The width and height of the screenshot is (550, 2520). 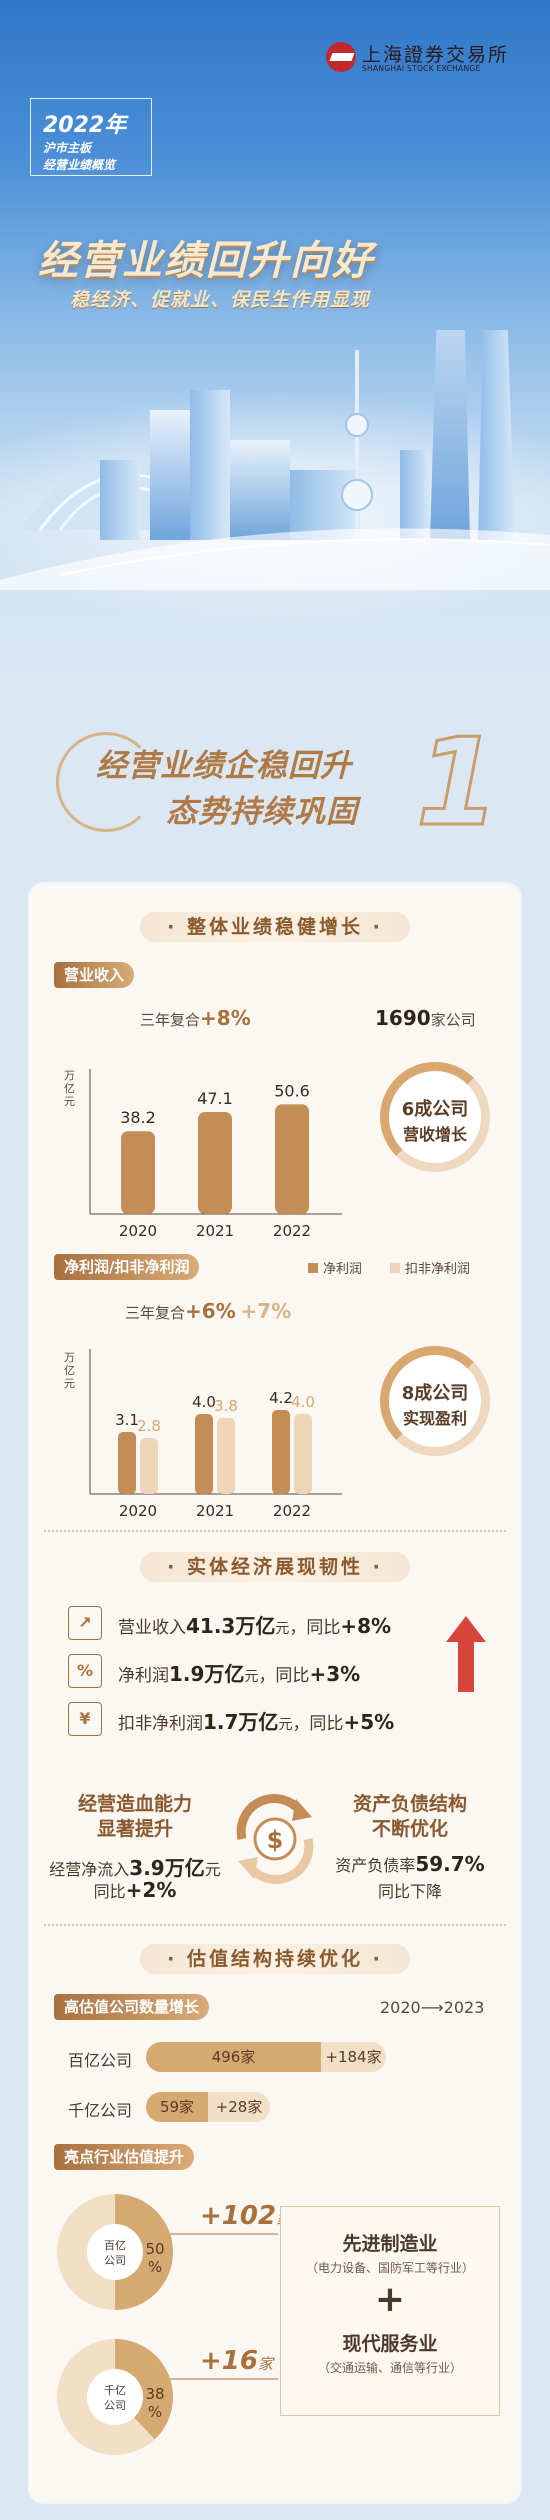 I want to click on metric-row-deducted-profit: ¥ 扣非净利润1.7万亿元，同比+5%, so click(x=278, y=1719).